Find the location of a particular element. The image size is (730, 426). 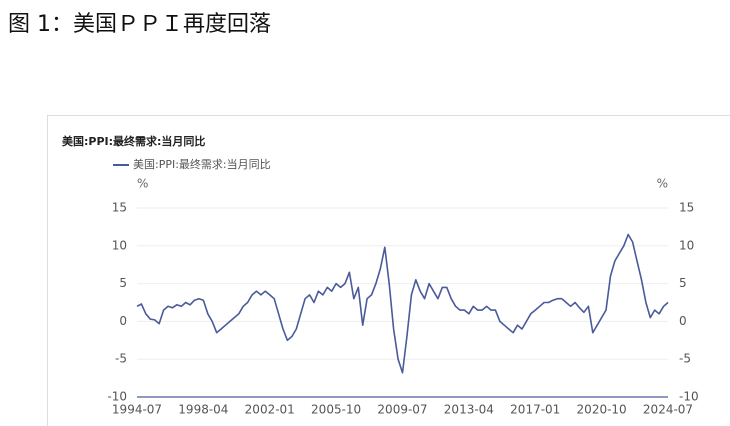

x-tick-label: 2013-04 is located at coordinates (469, 410).